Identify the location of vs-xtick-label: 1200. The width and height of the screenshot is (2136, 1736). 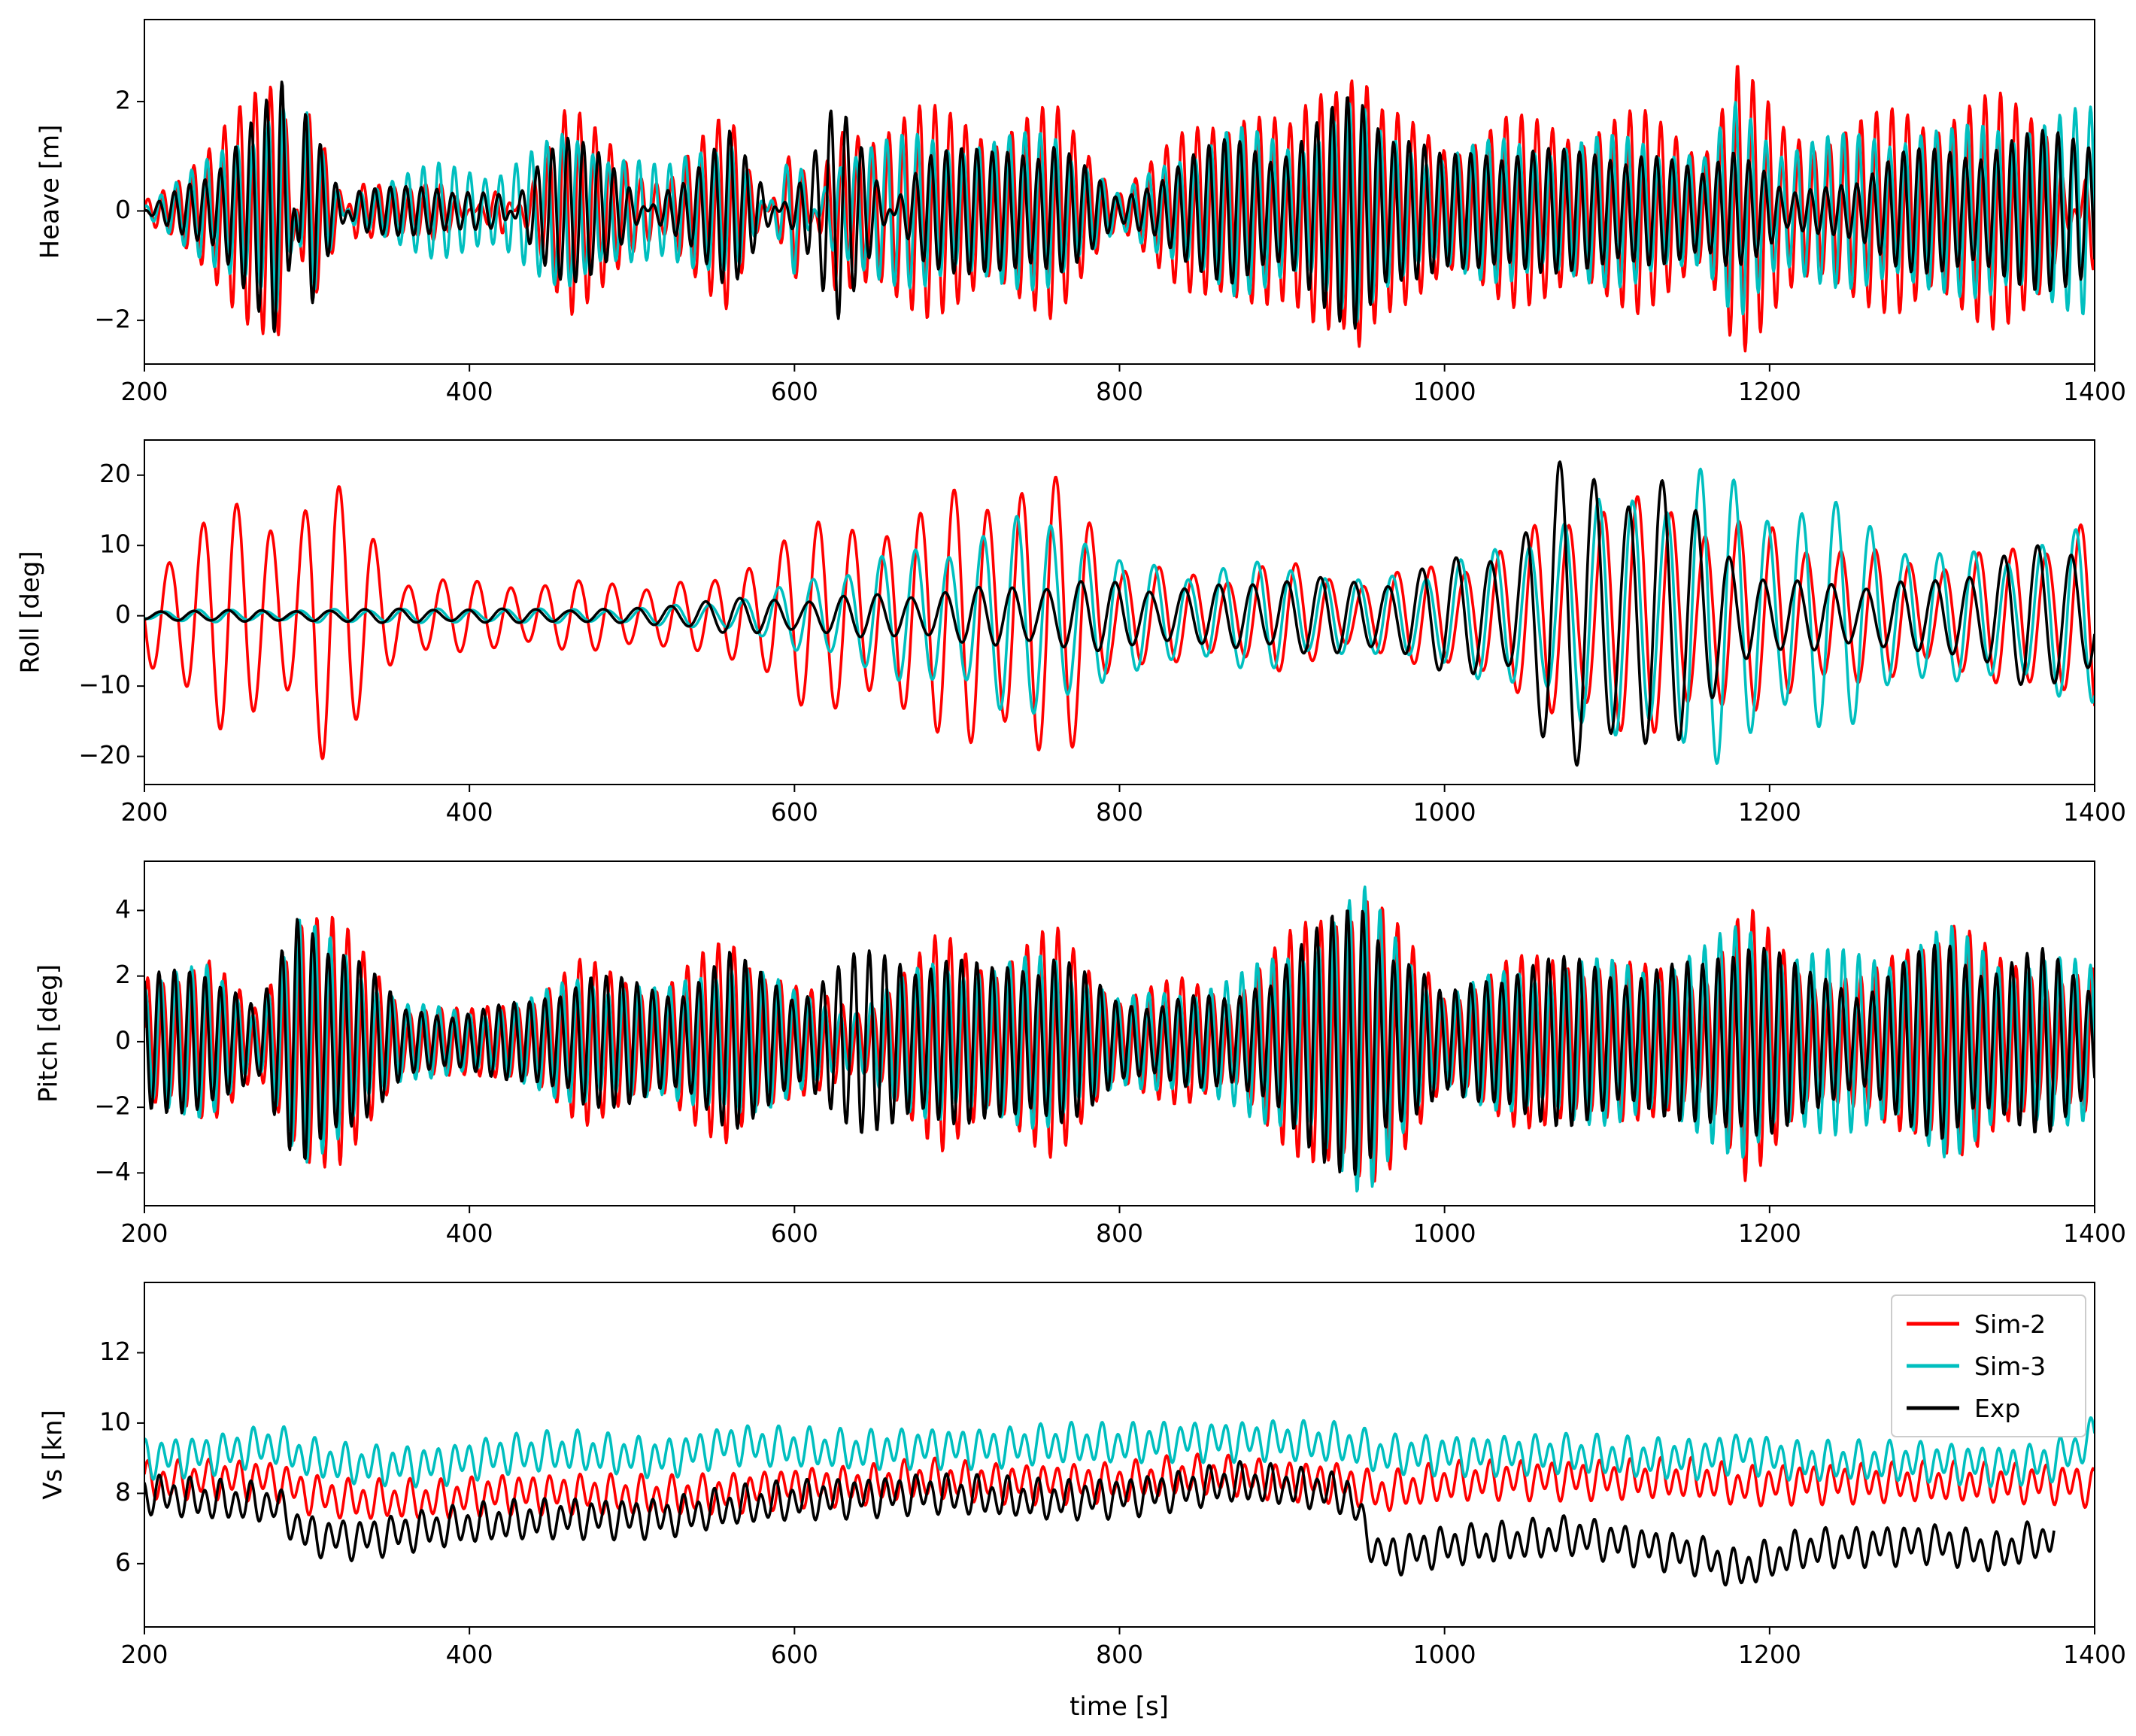
(1769, 1654).